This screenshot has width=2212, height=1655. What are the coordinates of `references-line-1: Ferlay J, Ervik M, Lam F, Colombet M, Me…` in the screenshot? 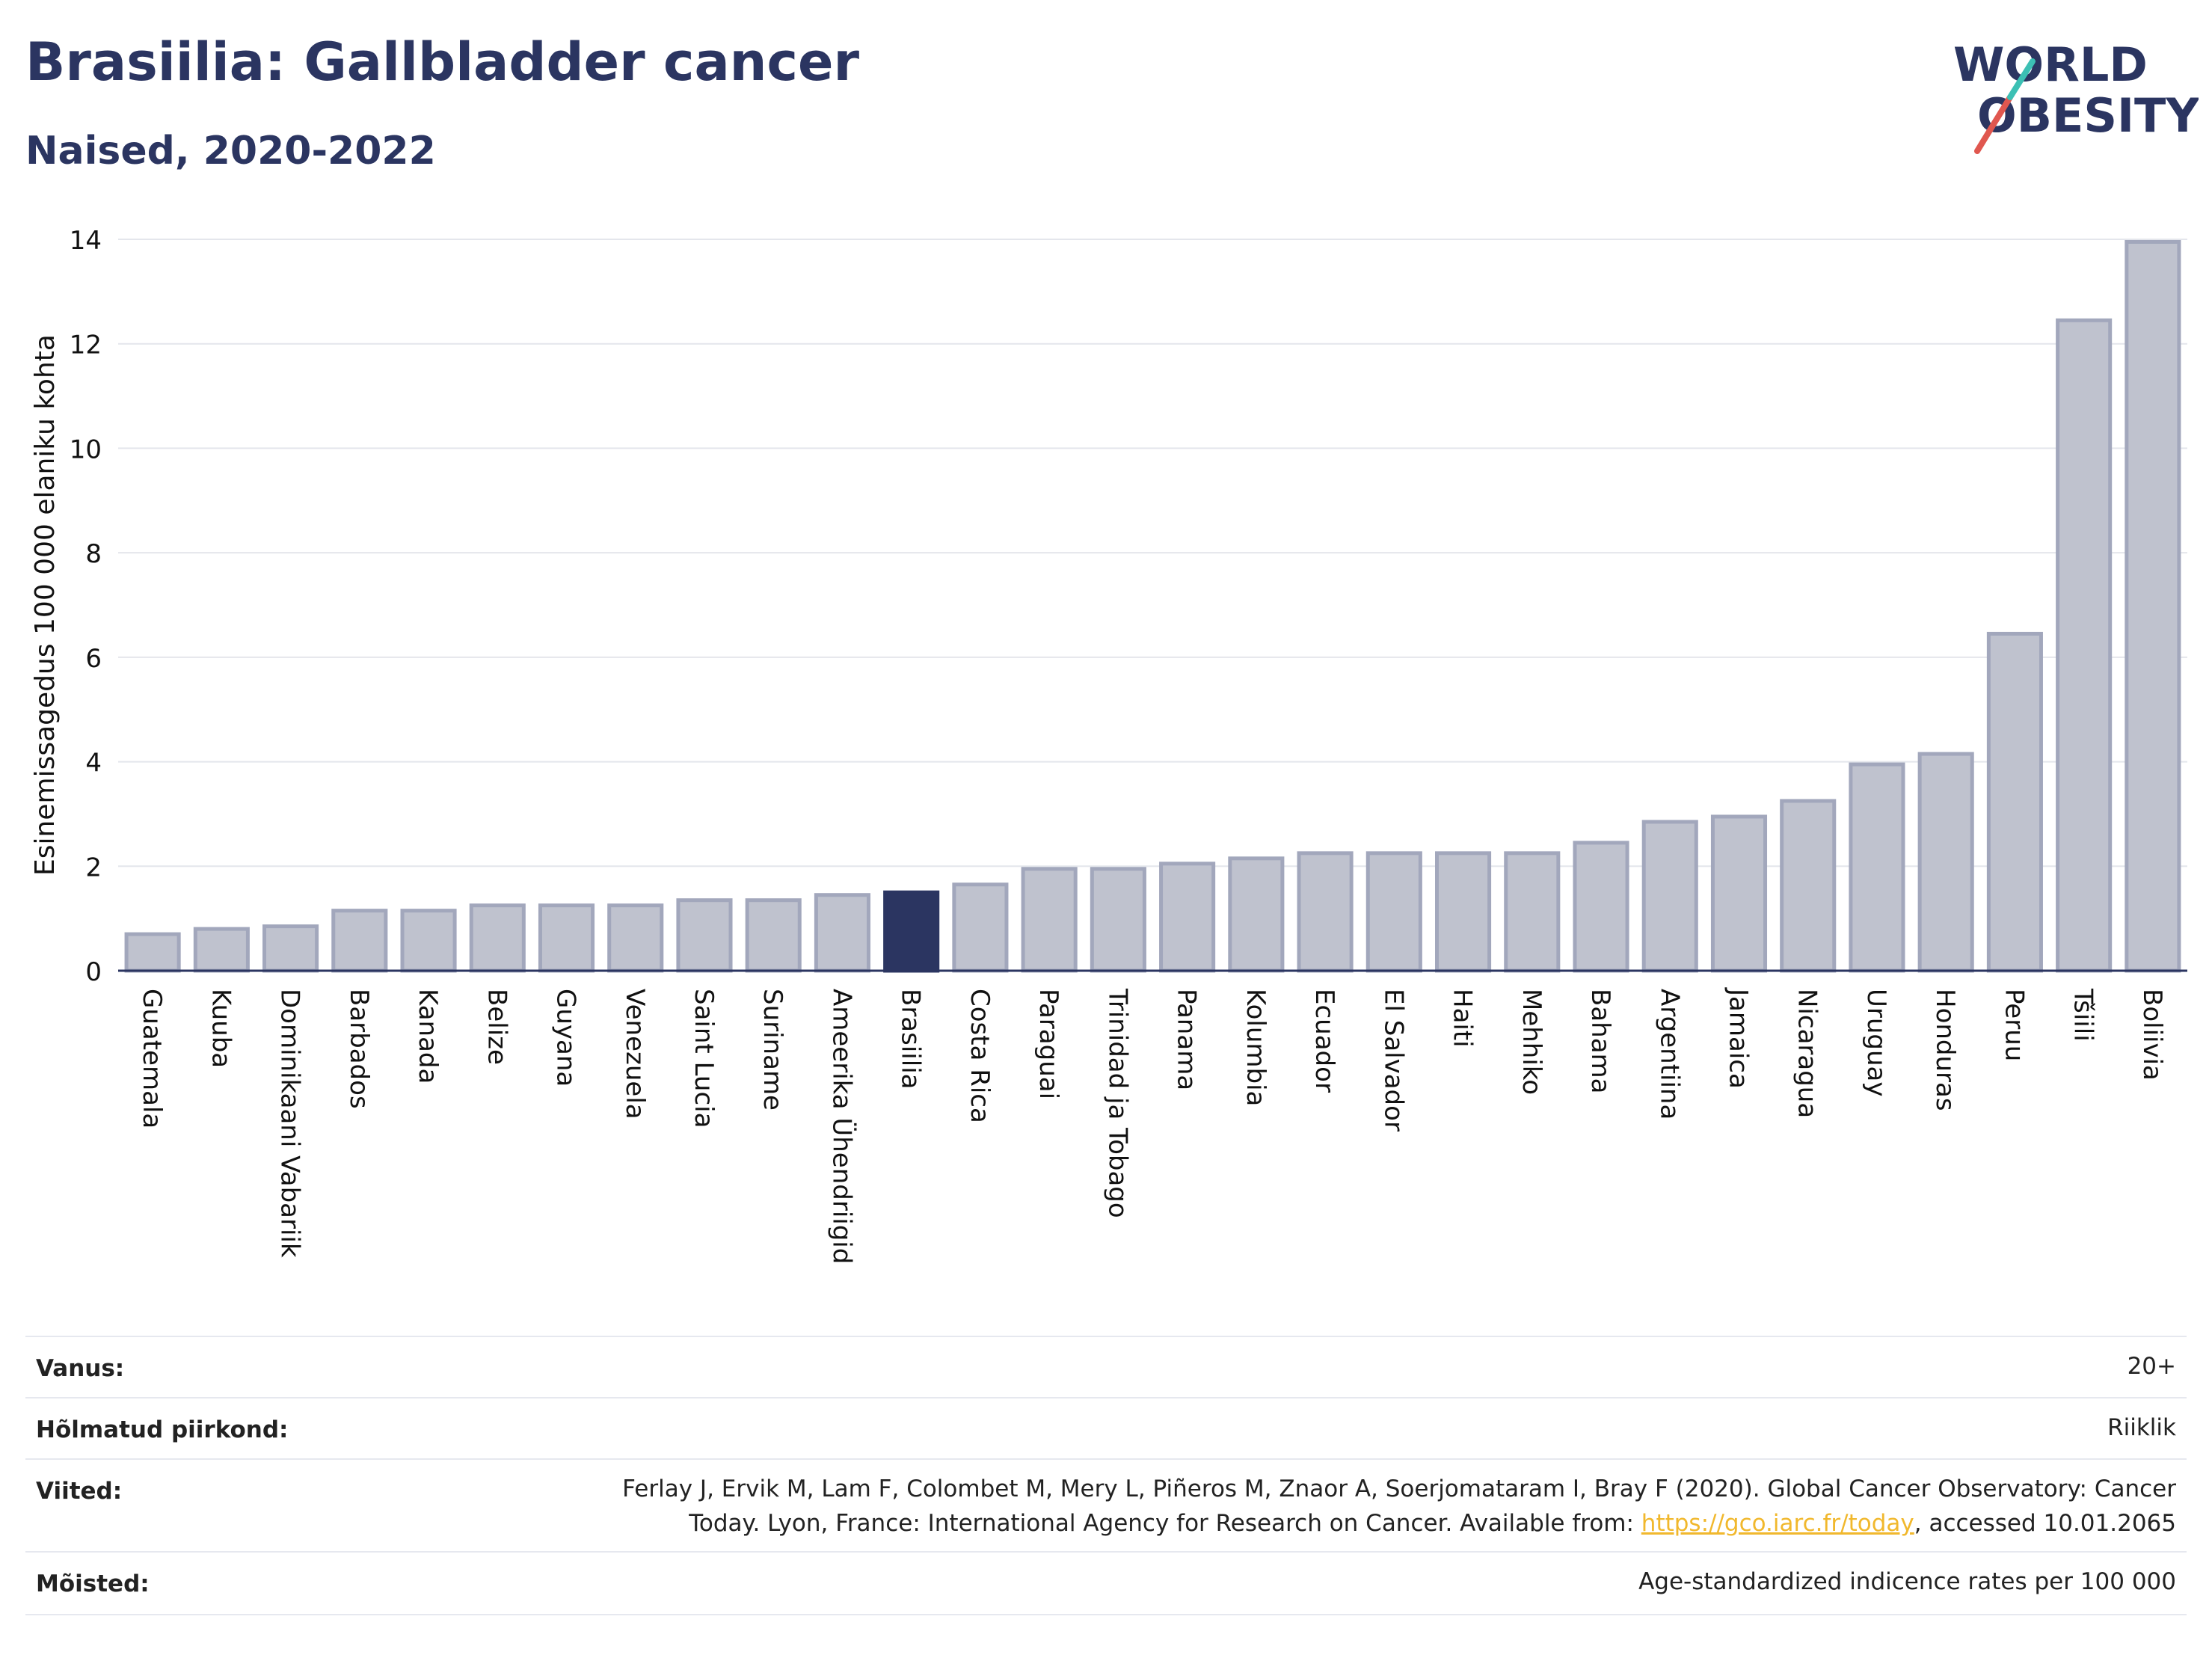 It's located at (1399, 1489).